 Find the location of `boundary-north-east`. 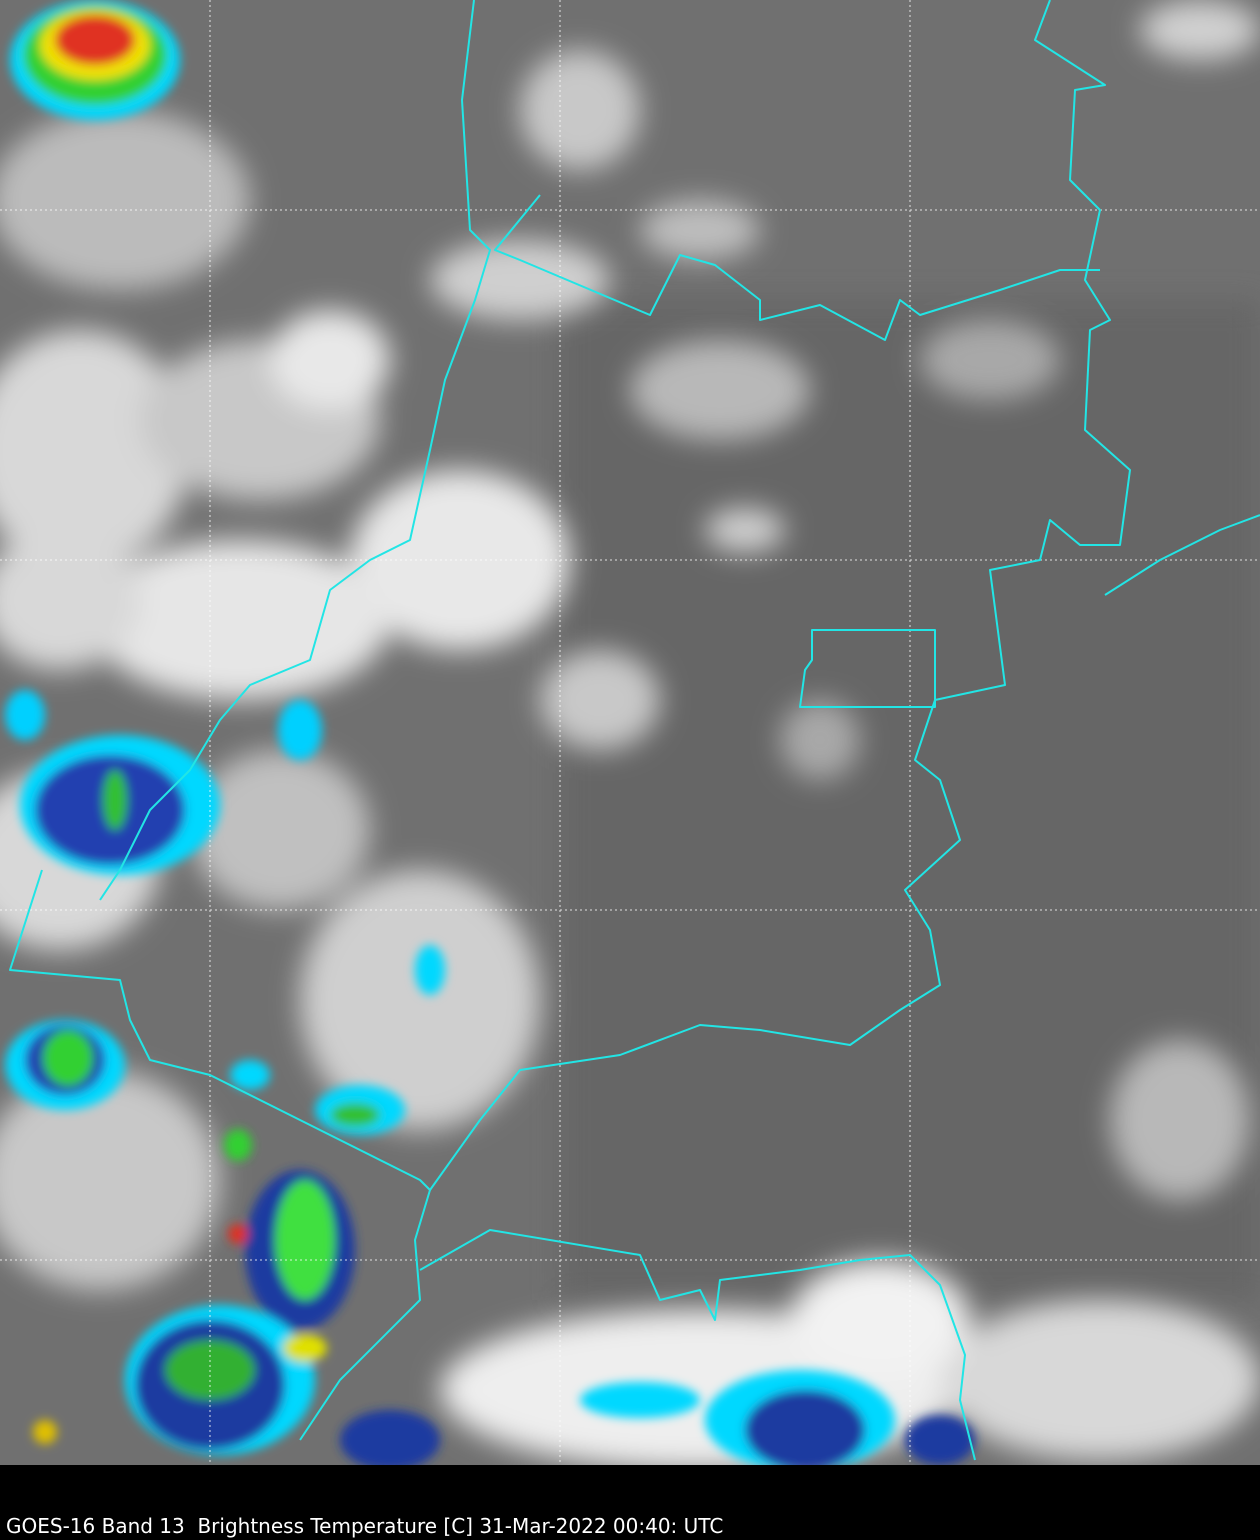

boundary-north-east is located at coordinates (797, 267).